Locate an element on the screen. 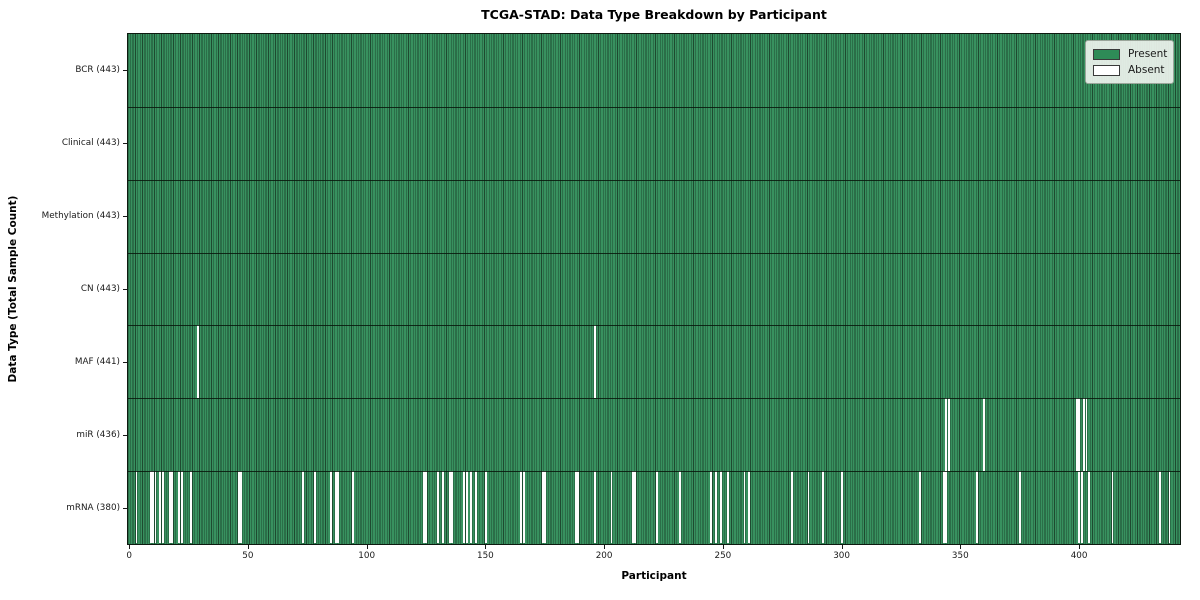 The height and width of the screenshot is (600, 1200). x-tick-label-50: 50 is located at coordinates (248, 556).